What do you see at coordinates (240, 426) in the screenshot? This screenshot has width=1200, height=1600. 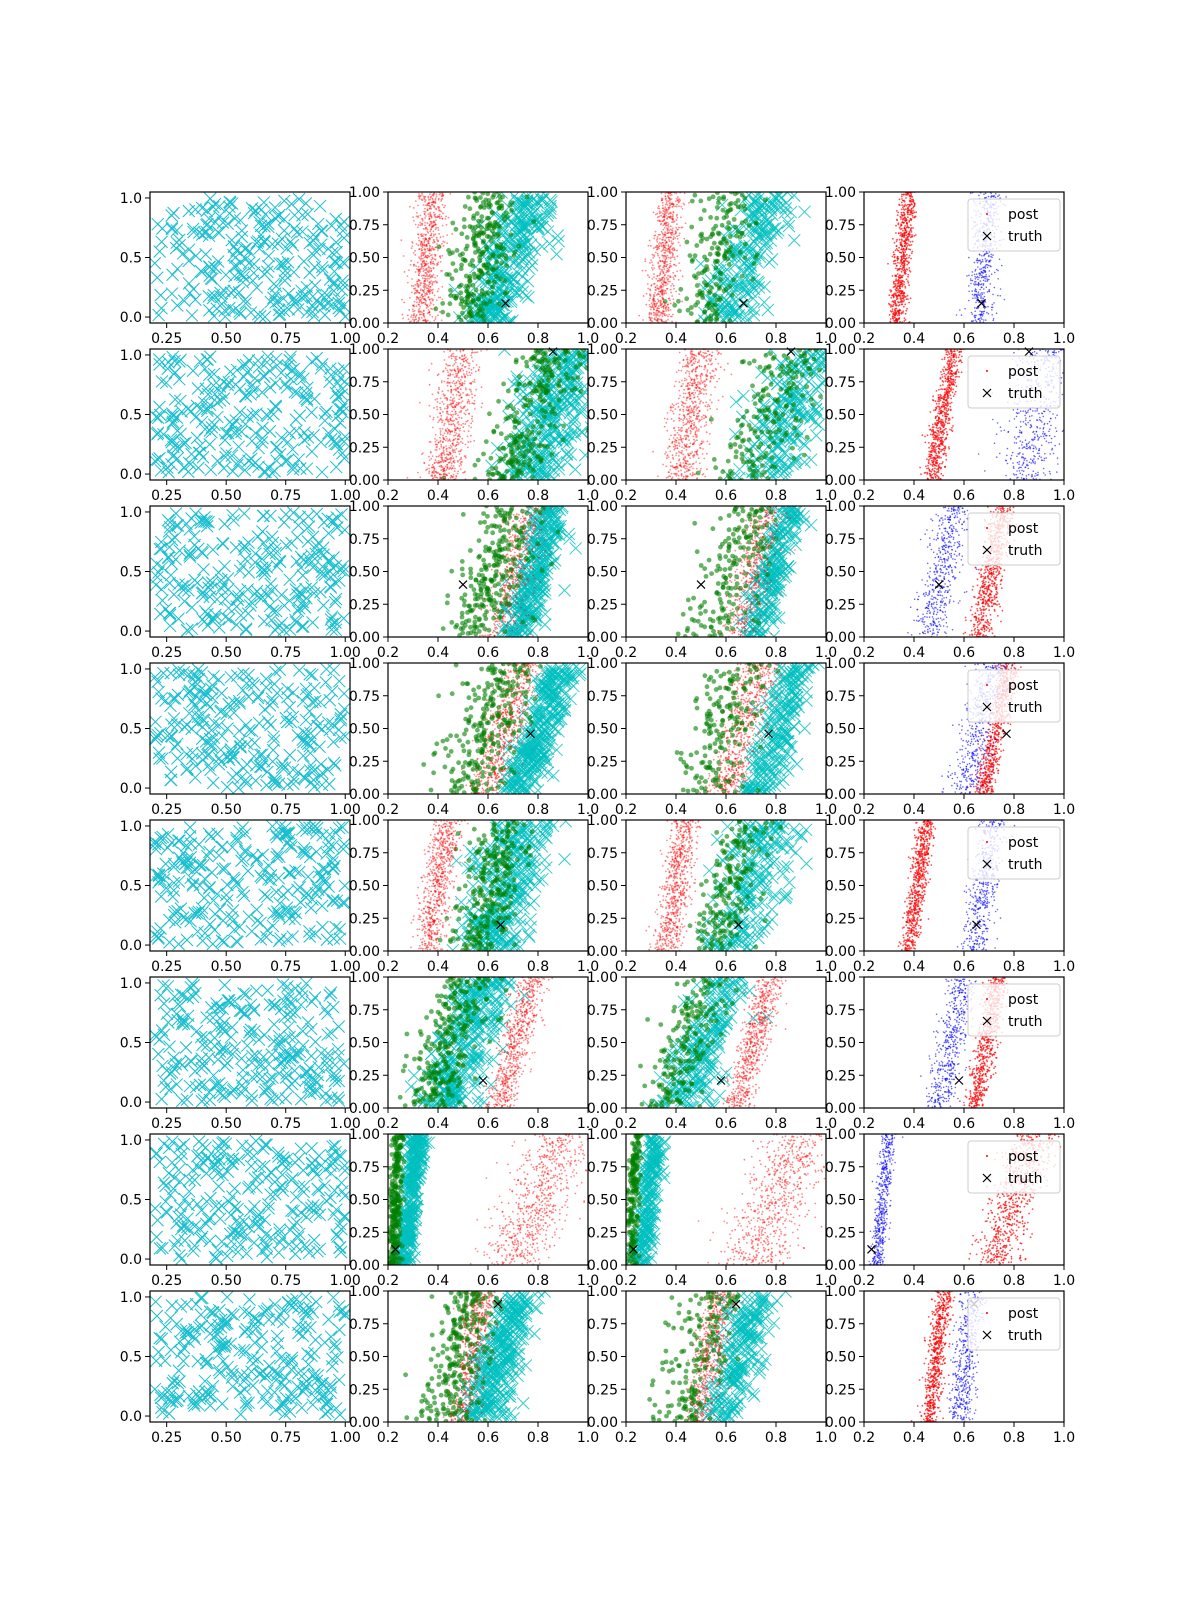 I see `panel-r2-c1: 0.25 0.50 0.75 1.000.00.51.0` at bounding box center [240, 426].